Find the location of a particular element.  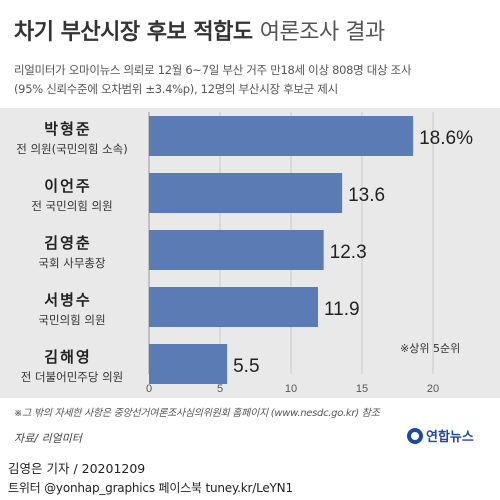

source-label: 자료/ 리얼미터 is located at coordinates (48, 438).